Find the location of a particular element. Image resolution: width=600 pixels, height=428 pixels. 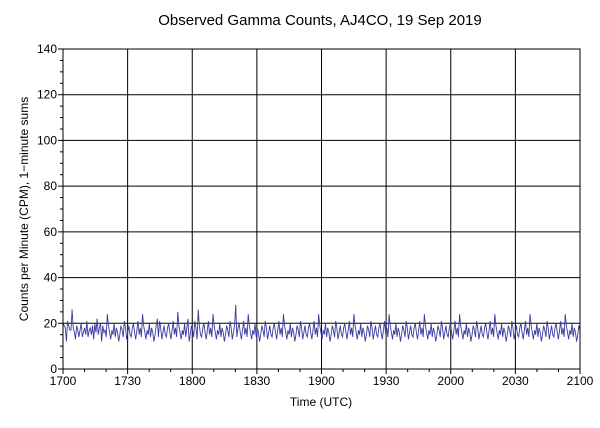

x-tick-label: 2100 is located at coordinates (580, 381).